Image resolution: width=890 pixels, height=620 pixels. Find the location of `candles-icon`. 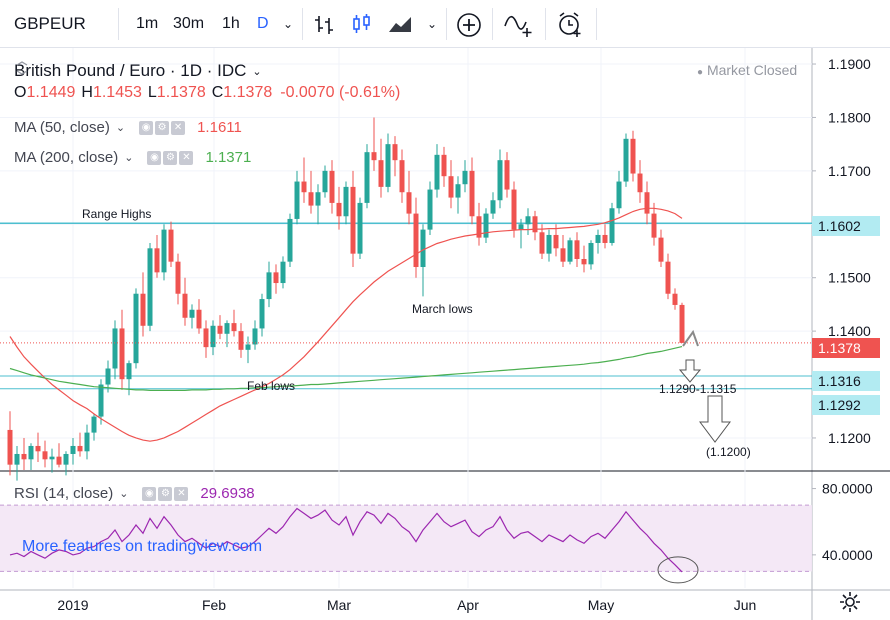

candles-icon is located at coordinates (362, 24).